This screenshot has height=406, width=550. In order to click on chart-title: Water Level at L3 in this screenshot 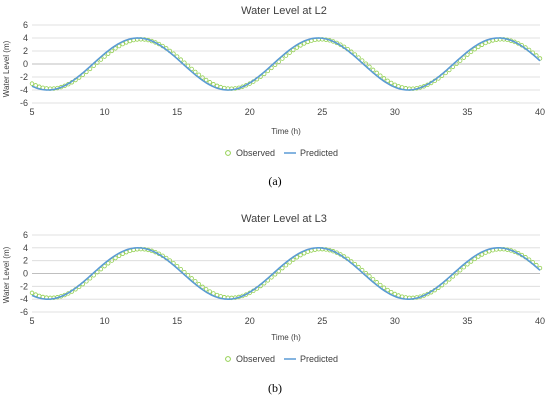, I will do `click(284, 219)`.